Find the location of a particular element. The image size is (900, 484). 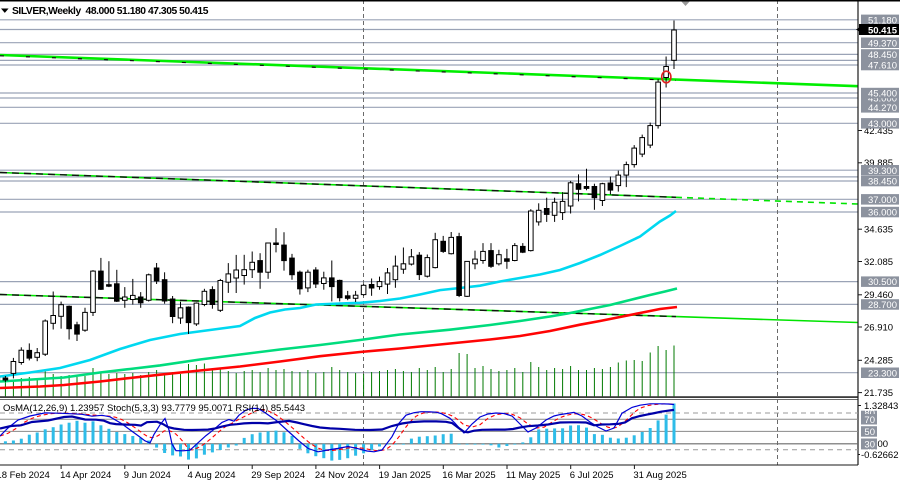

svg-text: -0.62662 is located at coordinates (880, 455).